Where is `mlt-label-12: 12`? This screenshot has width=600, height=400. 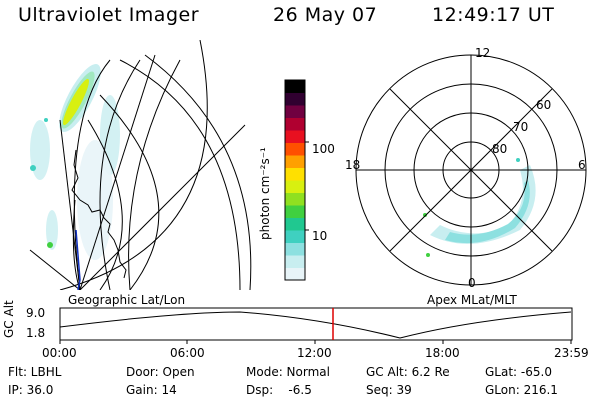 mlt-label-12: 12 is located at coordinates (483, 53).